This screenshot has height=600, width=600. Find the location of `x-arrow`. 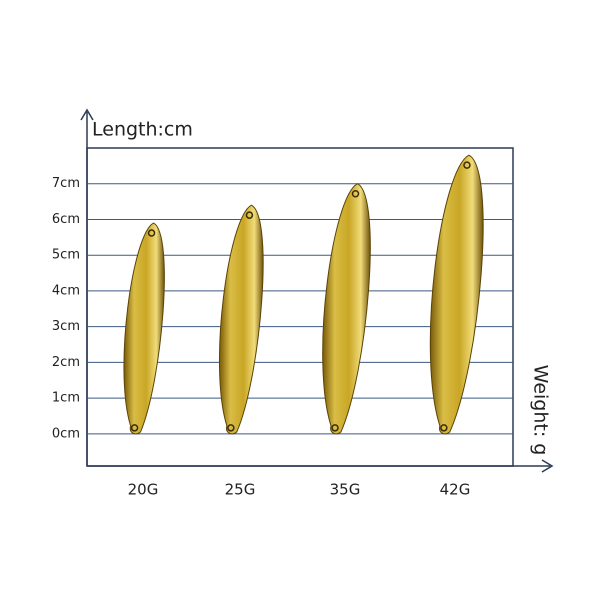

x-arrow is located at coordinates (547, 466).